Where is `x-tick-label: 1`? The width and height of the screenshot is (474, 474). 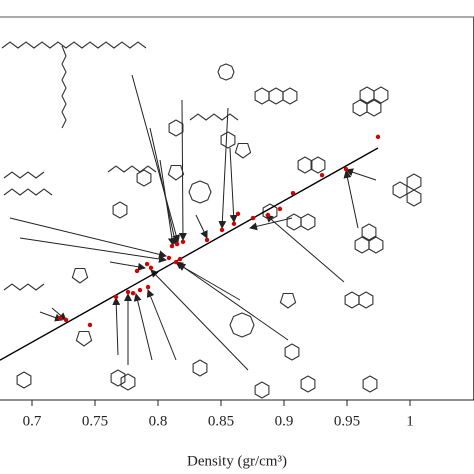
x-tick-label: 1 is located at coordinates (410, 421).